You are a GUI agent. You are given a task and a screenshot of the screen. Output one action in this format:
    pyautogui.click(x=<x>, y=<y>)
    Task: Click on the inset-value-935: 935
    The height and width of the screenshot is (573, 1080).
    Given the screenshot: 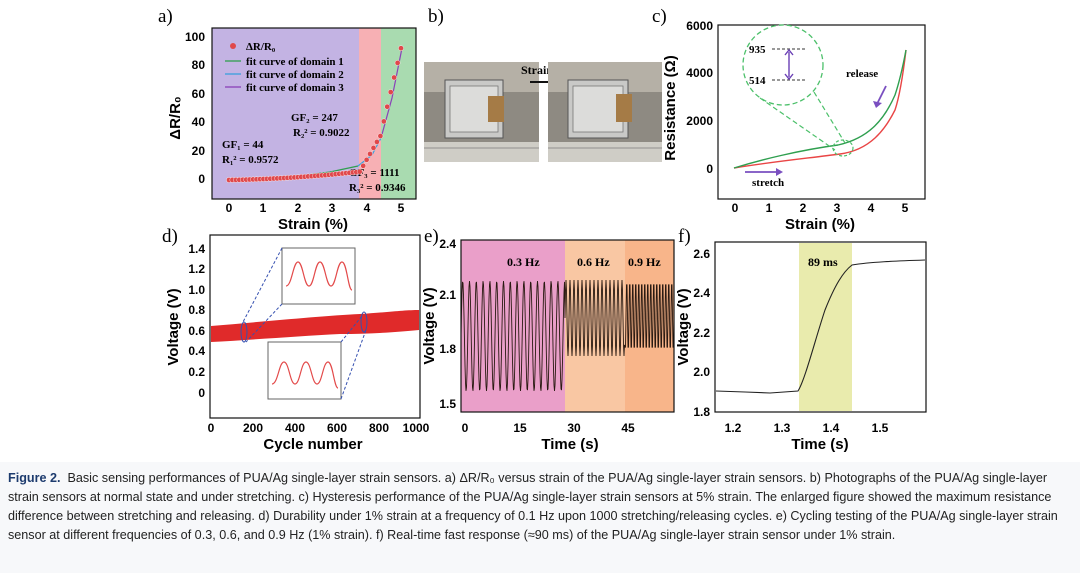 What is the action you would take?
    pyautogui.click(x=757, y=50)
    